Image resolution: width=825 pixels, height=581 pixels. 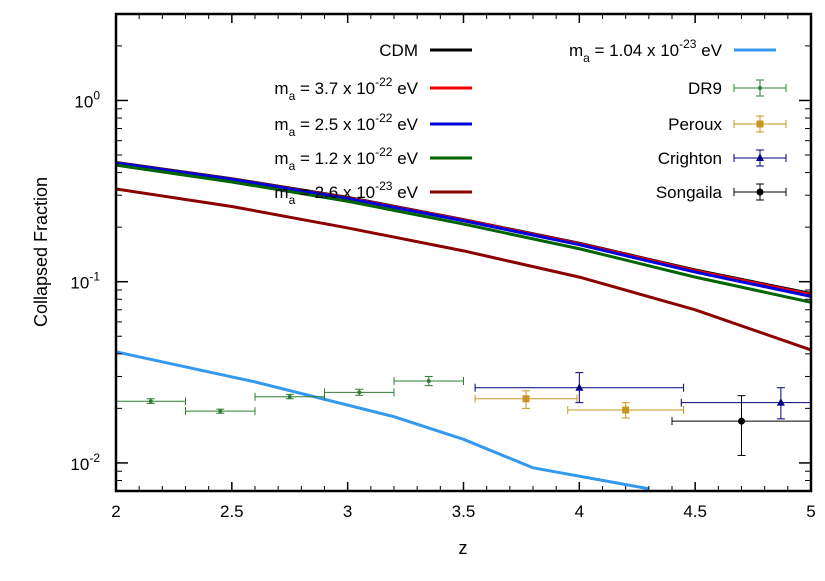 What do you see at coordinates (346, 159) in the screenshot?
I see `legend-label: ma = 1.2 x 10-22 eV` at bounding box center [346, 159].